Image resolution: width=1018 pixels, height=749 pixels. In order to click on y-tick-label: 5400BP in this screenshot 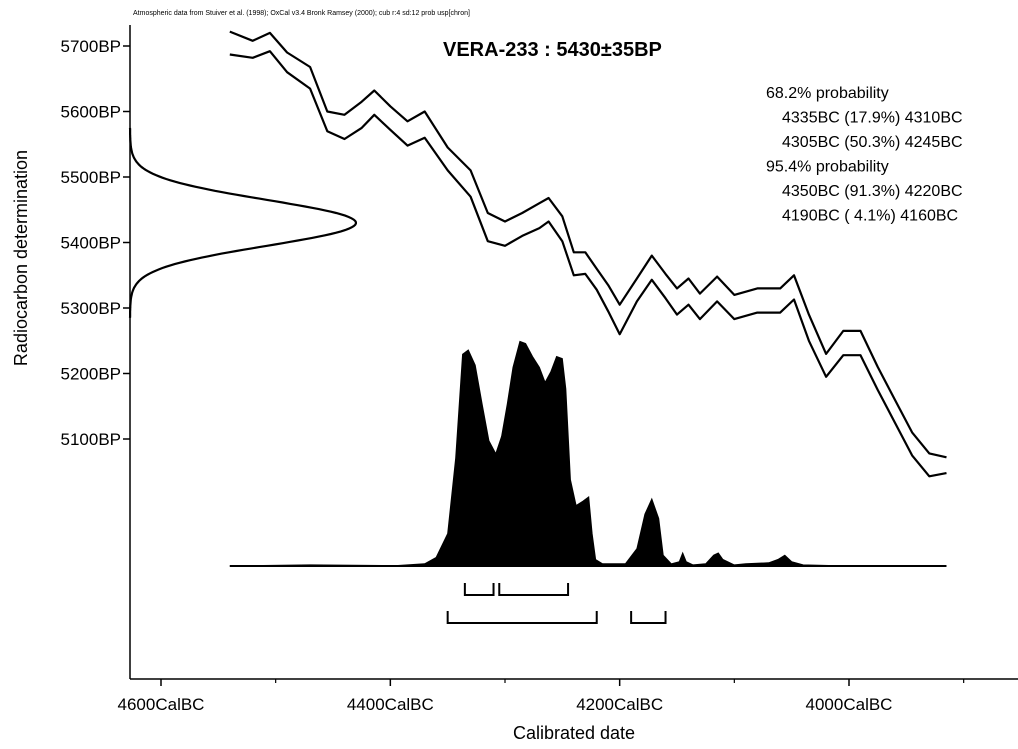, I will do `click(91, 243)`.